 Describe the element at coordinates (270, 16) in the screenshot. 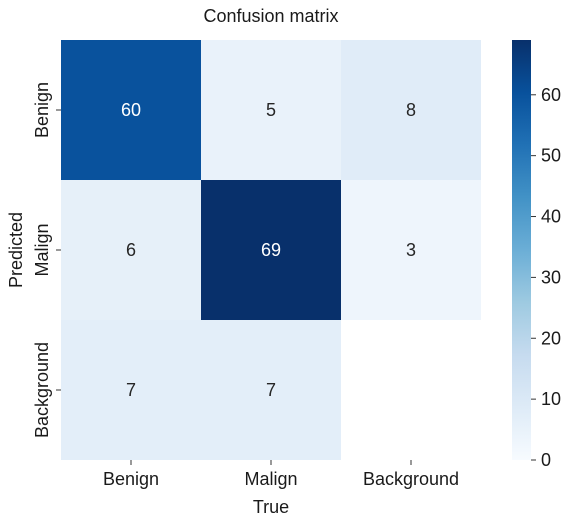

I see `chart-title: Confusion matrix` at that location.